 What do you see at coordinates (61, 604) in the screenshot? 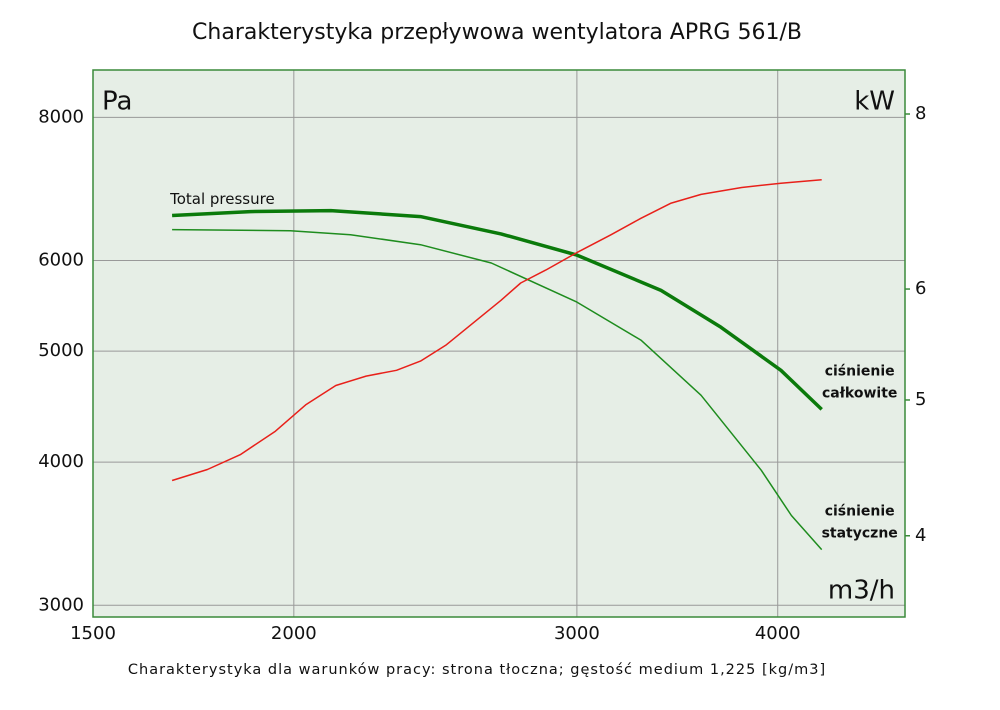
I see `y-tick-label: 3000` at bounding box center [61, 604].